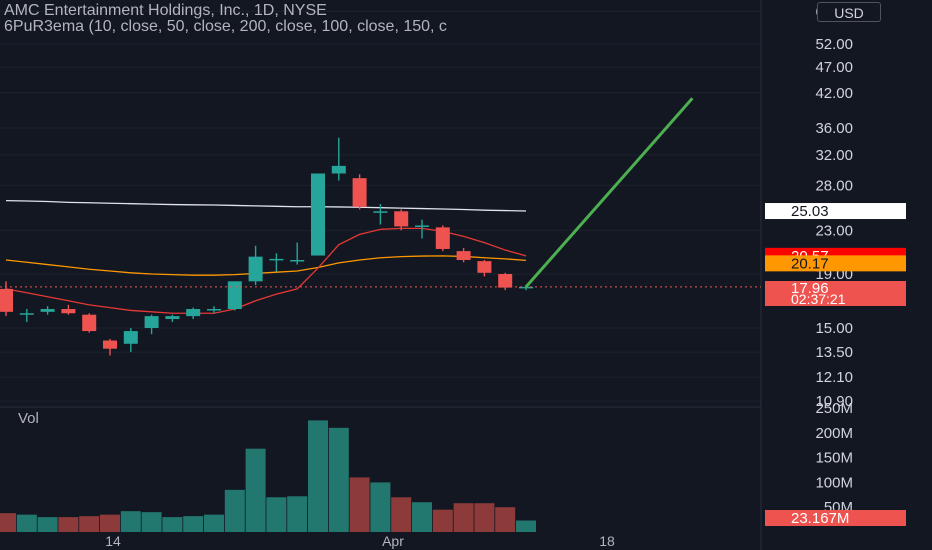  What do you see at coordinates (28, 418) in the screenshot?
I see `volume-label: Vol` at bounding box center [28, 418].